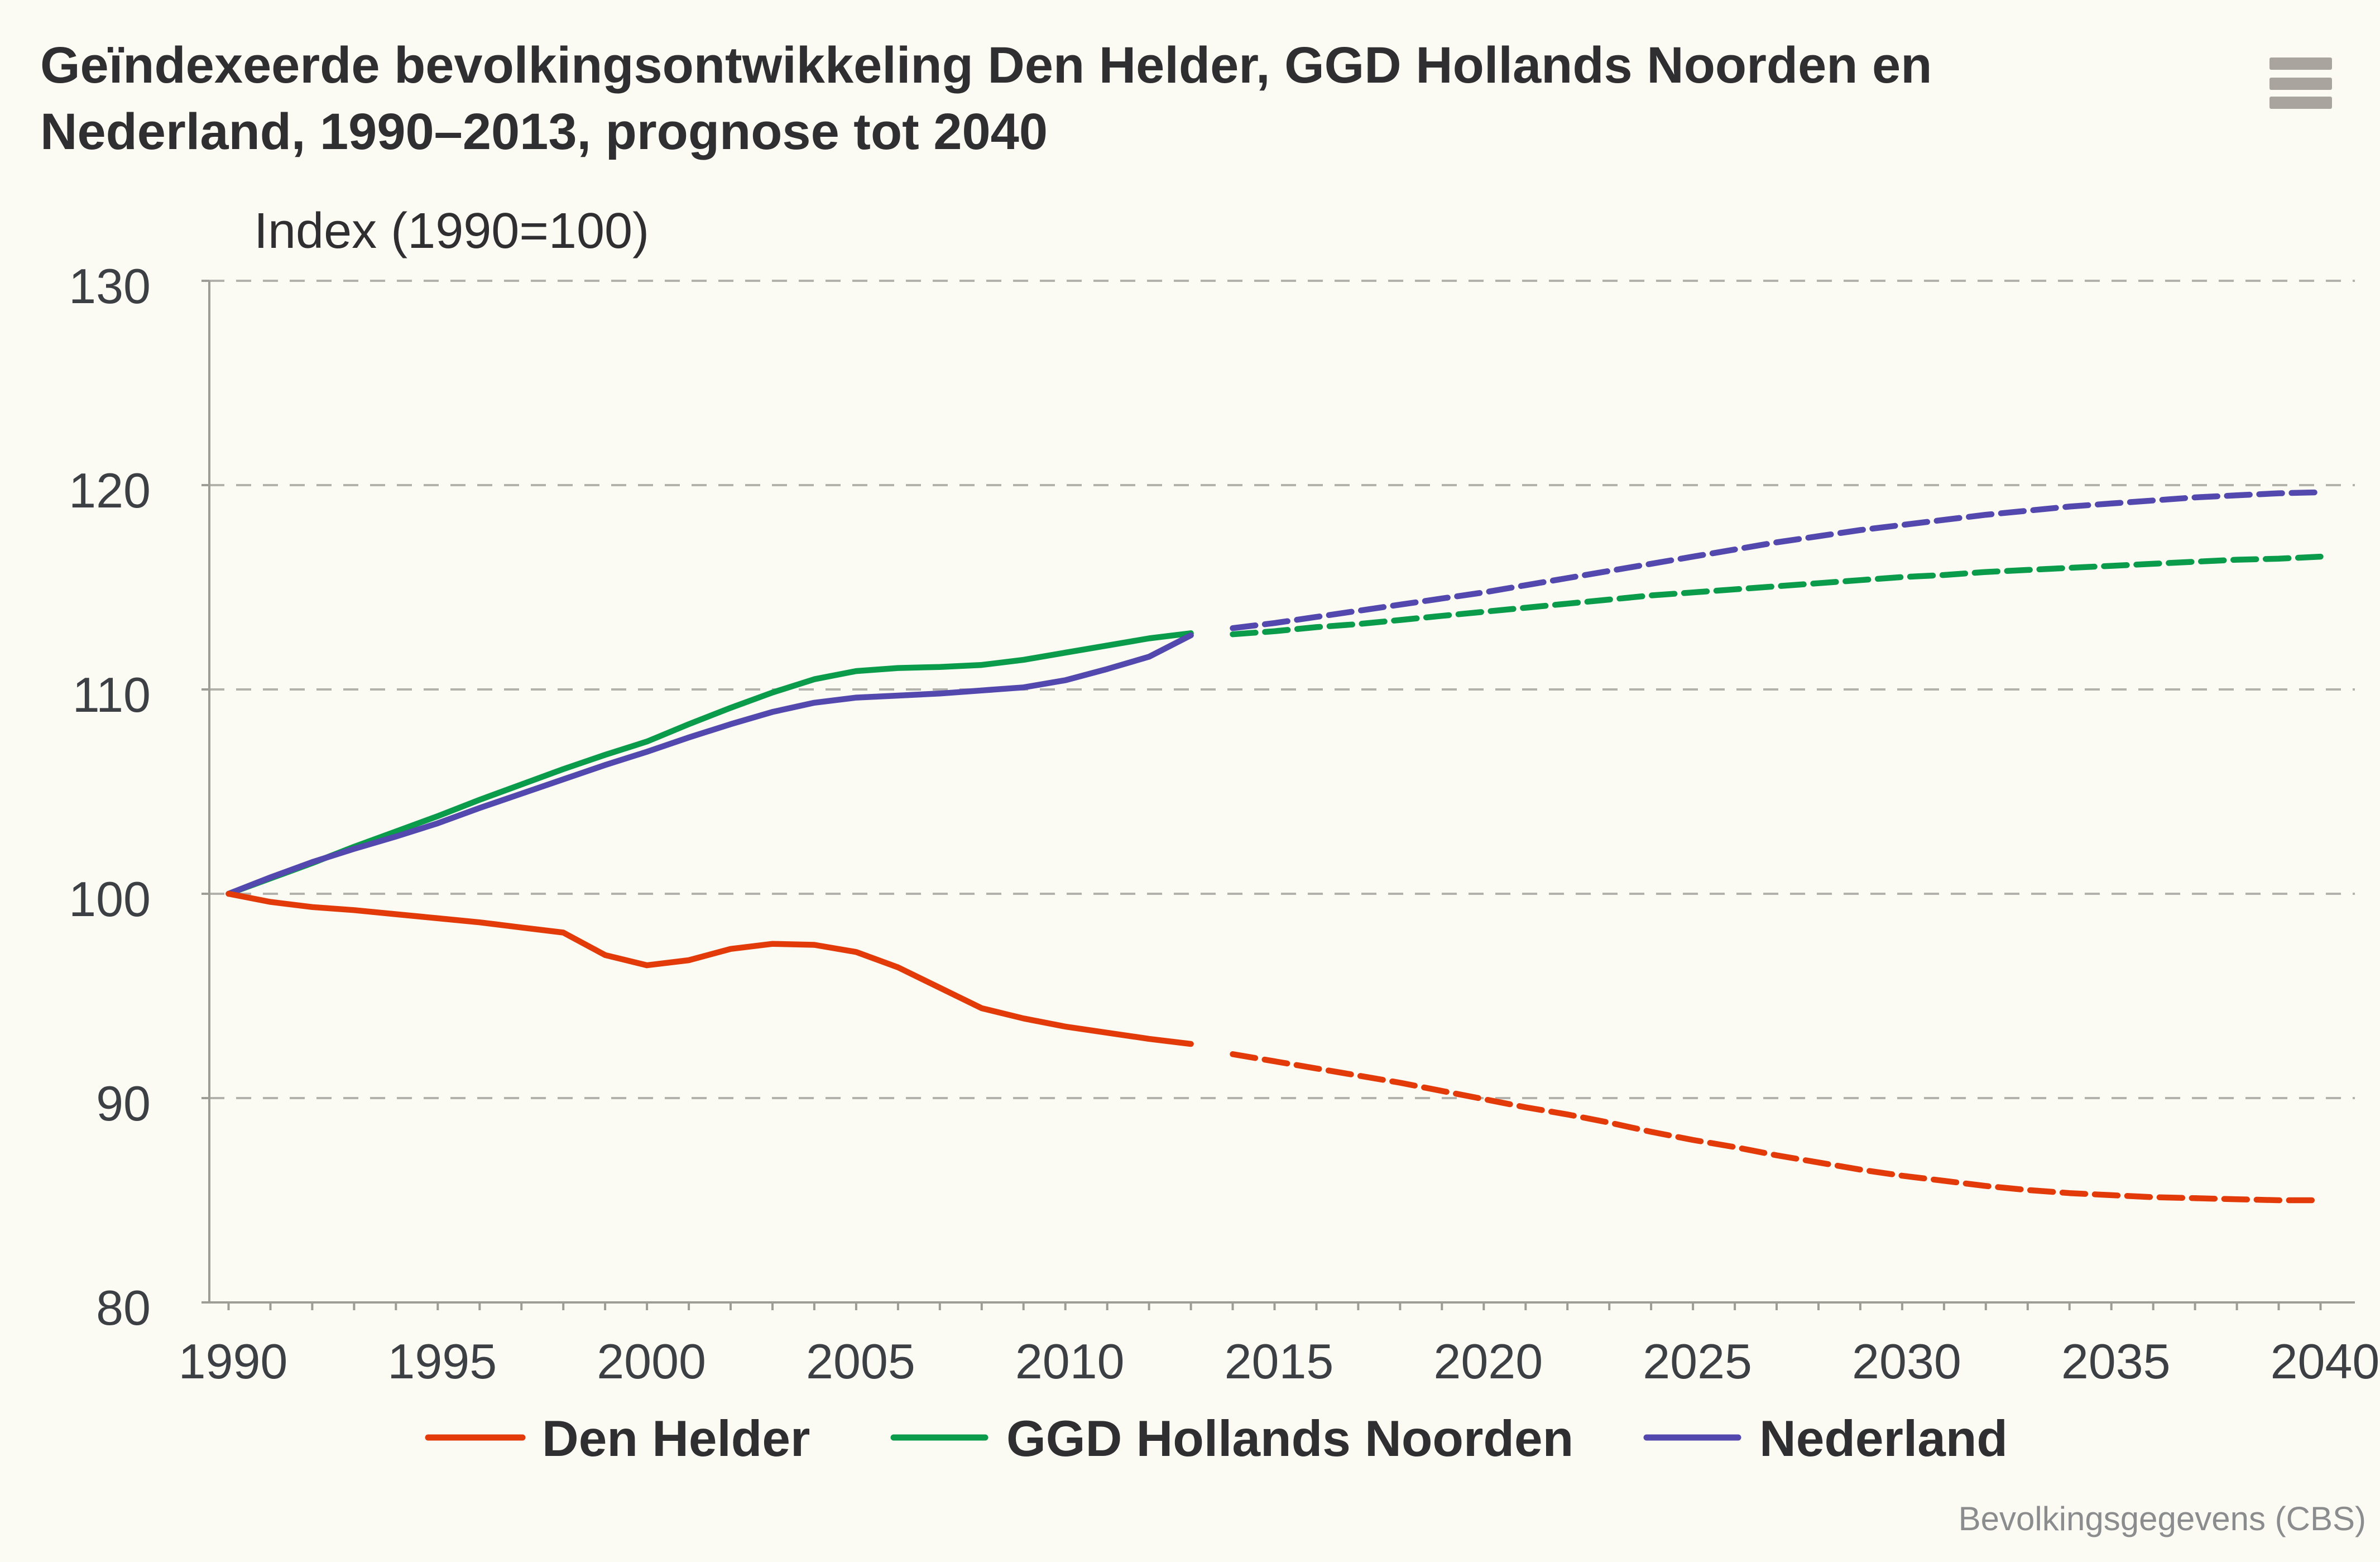 This screenshot has height=1562, width=2380. I want to click on svg-text: 2025, so click(1697, 1361).